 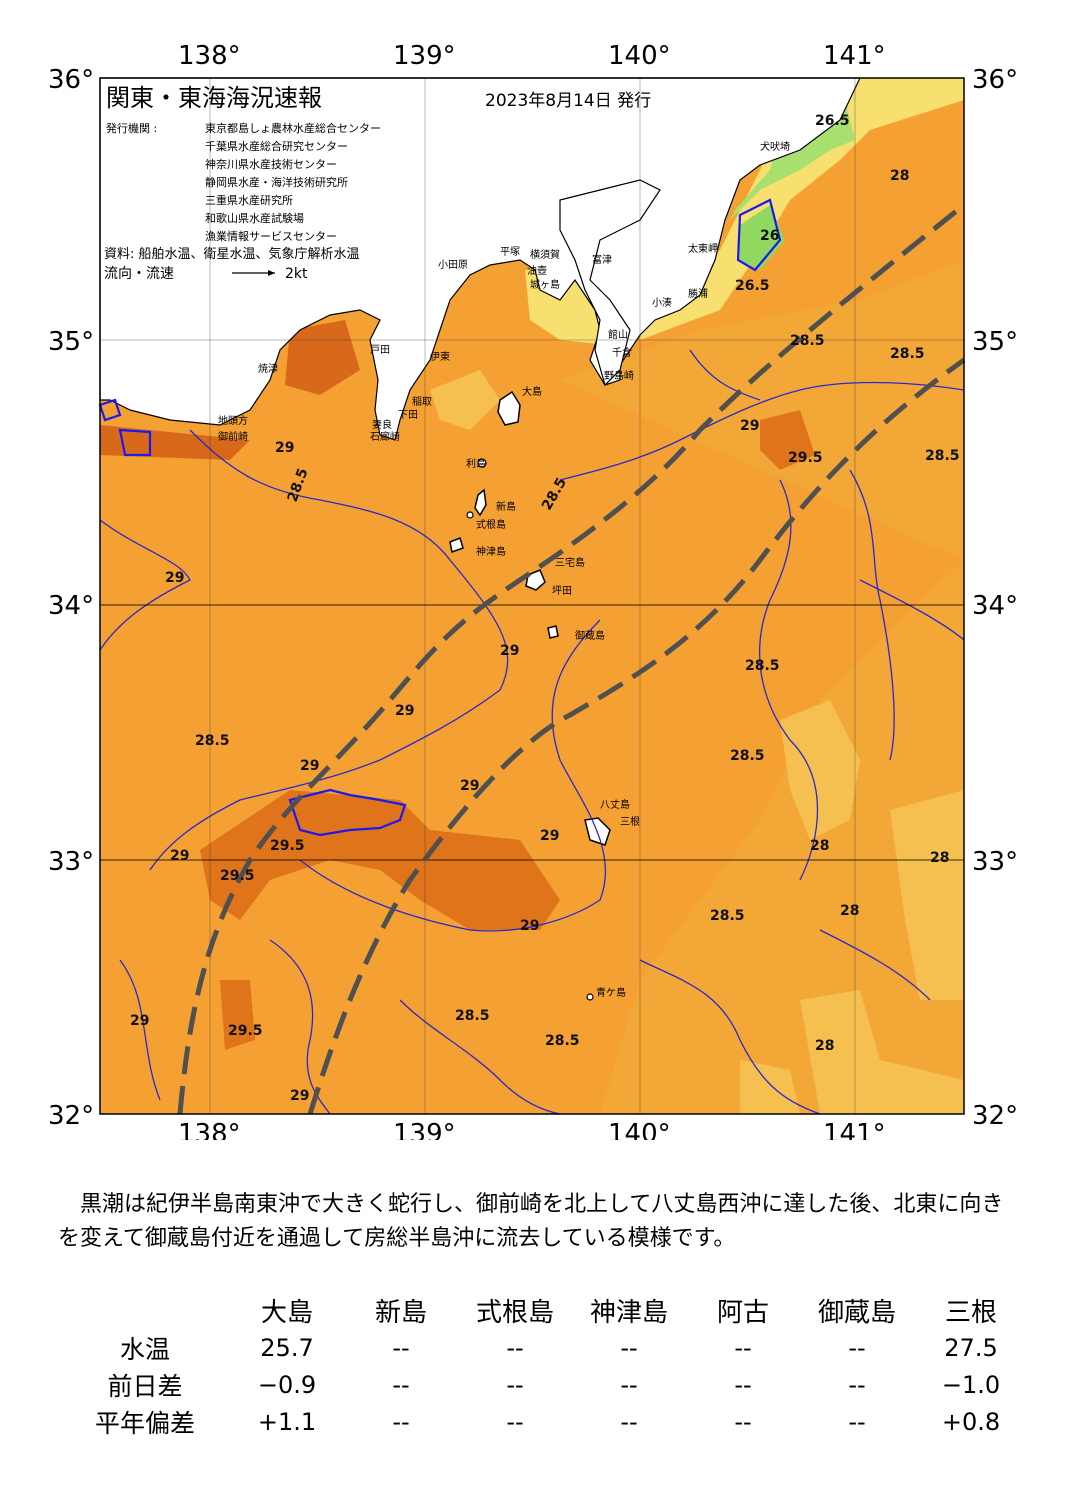 What do you see at coordinates (662, 302) in the screenshot?
I see `place-kominato: 小湊` at bounding box center [662, 302].